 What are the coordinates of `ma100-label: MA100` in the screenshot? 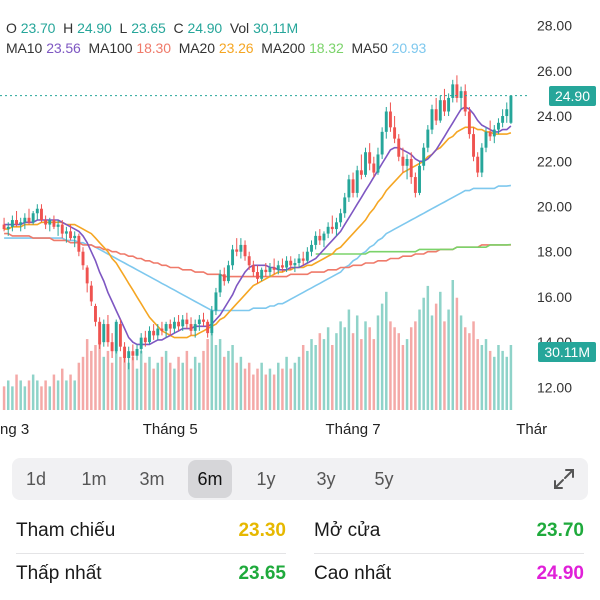 It's located at (110, 48).